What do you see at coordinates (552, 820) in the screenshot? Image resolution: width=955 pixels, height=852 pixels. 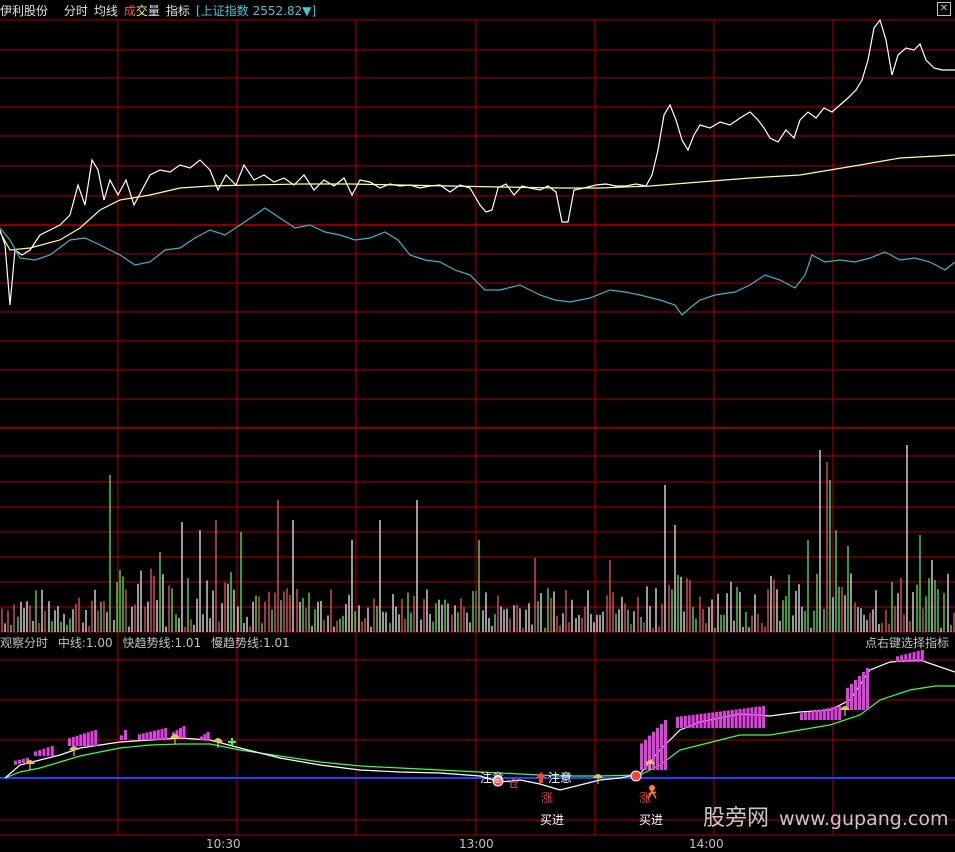 I see `signal-buy-1: 买进` at bounding box center [552, 820].